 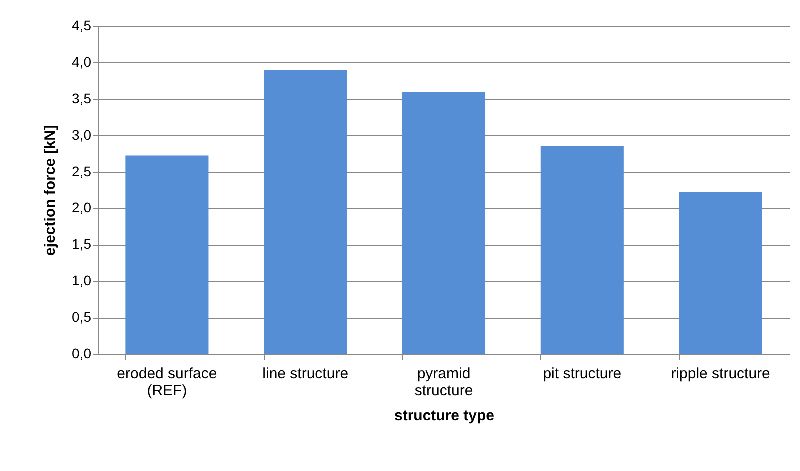 I want to click on x-tick-label: pyramid structure, so click(x=444, y=383).